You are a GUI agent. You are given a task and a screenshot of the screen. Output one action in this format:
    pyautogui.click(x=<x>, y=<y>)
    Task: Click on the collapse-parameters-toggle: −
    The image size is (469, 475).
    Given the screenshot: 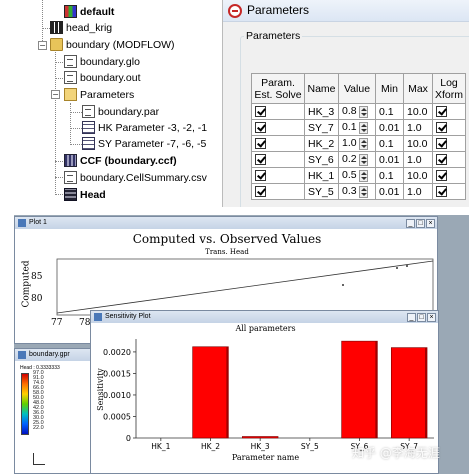 What is the action you would take?
    pyautogui.click(x=55, y=94)
    